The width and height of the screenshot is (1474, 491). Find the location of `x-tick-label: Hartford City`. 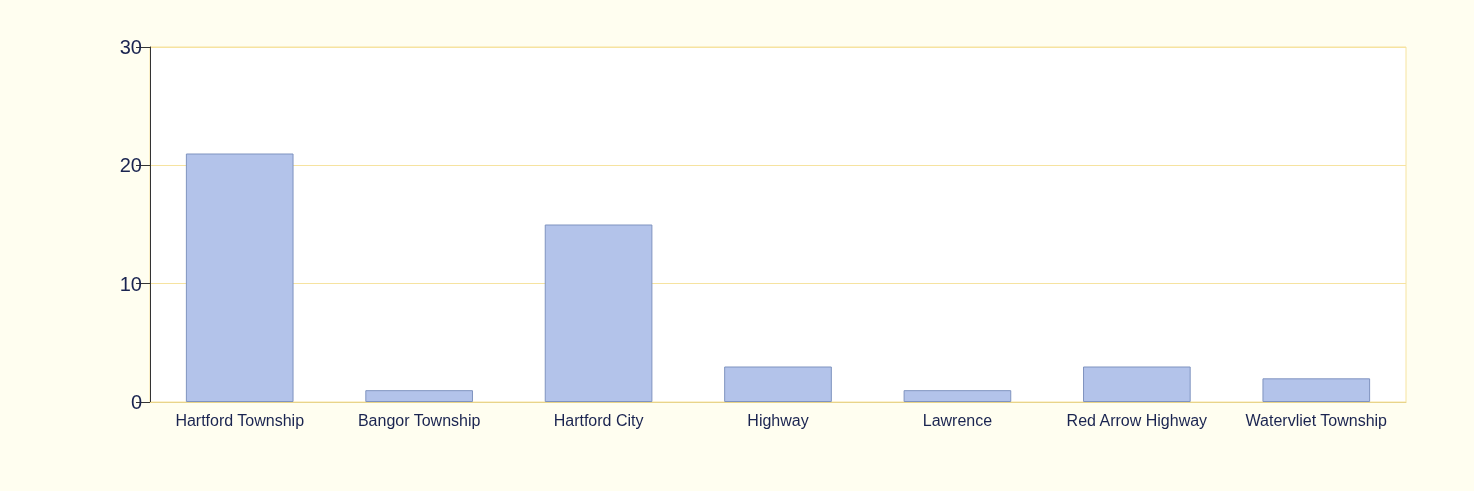

x-tick-label: Hartford City is located at coordinates (598, 420).